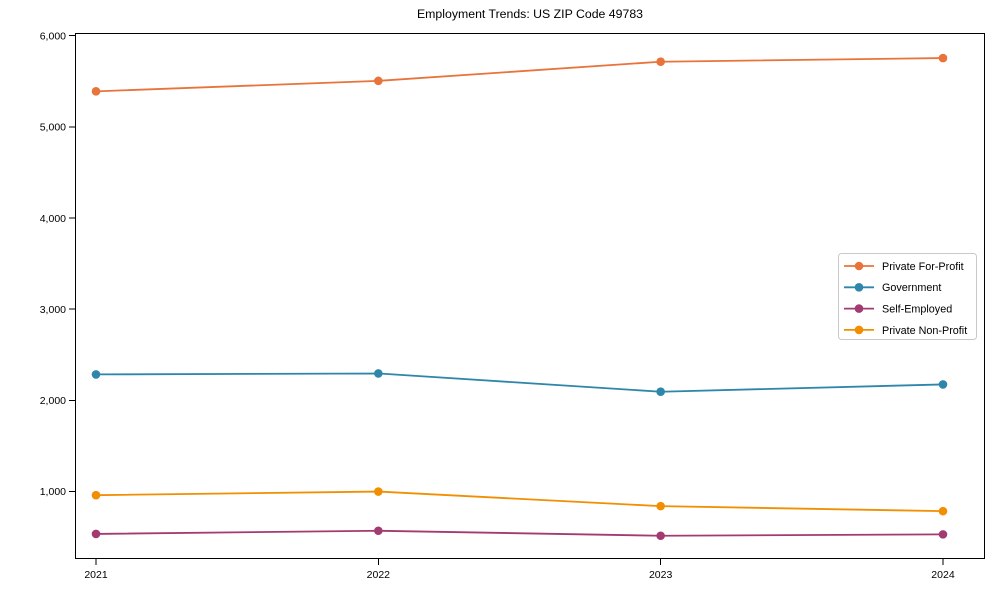 The image size is (1000, 600). Describe the element at coordinates (917, 310) in the screenshot. I see `legend-label-self-employed: Self-Employed` at that location.